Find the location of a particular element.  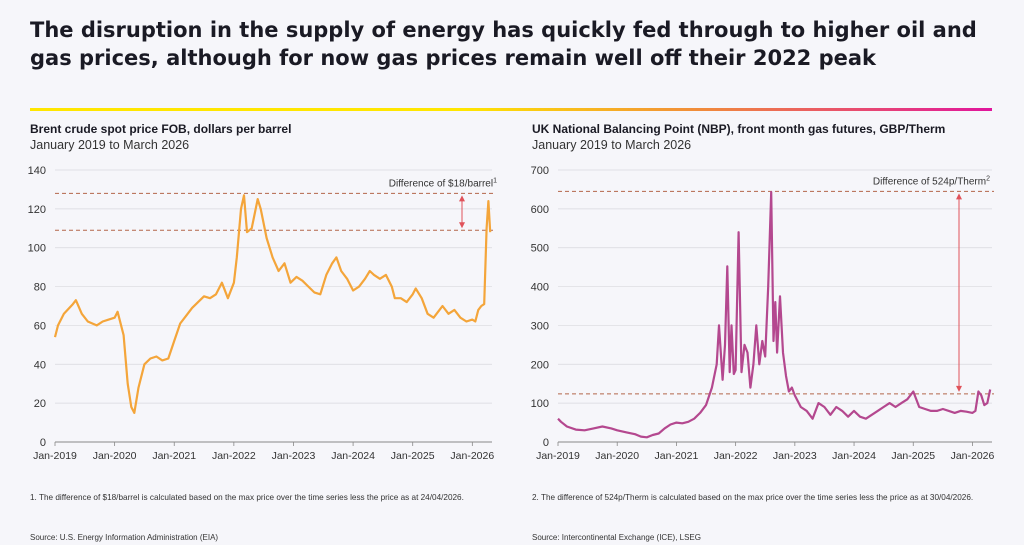

gas-y-tick-label: 500 is located at coordinates (540, 249).